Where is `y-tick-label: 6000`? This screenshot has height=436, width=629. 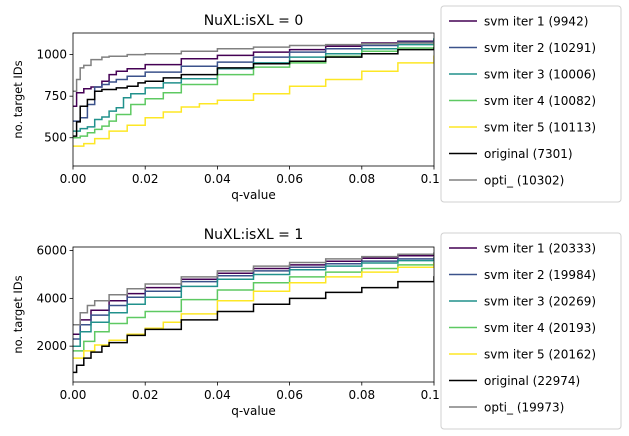 y-tick-label: 6000 is located at coordinates (51, 251).